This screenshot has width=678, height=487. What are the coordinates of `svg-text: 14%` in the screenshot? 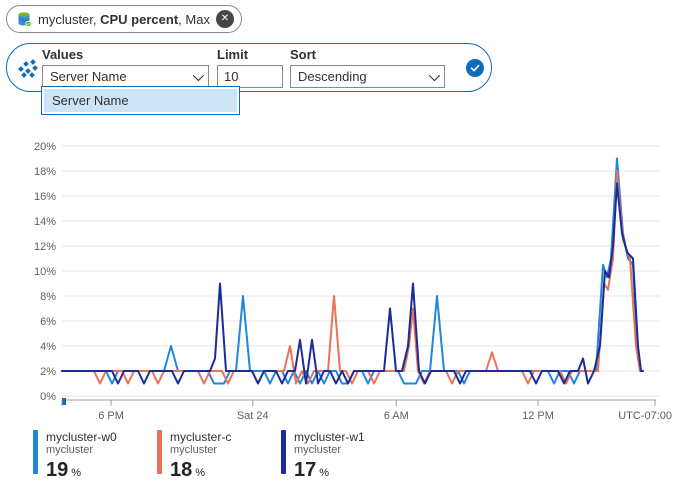 It's located at (45, 222).